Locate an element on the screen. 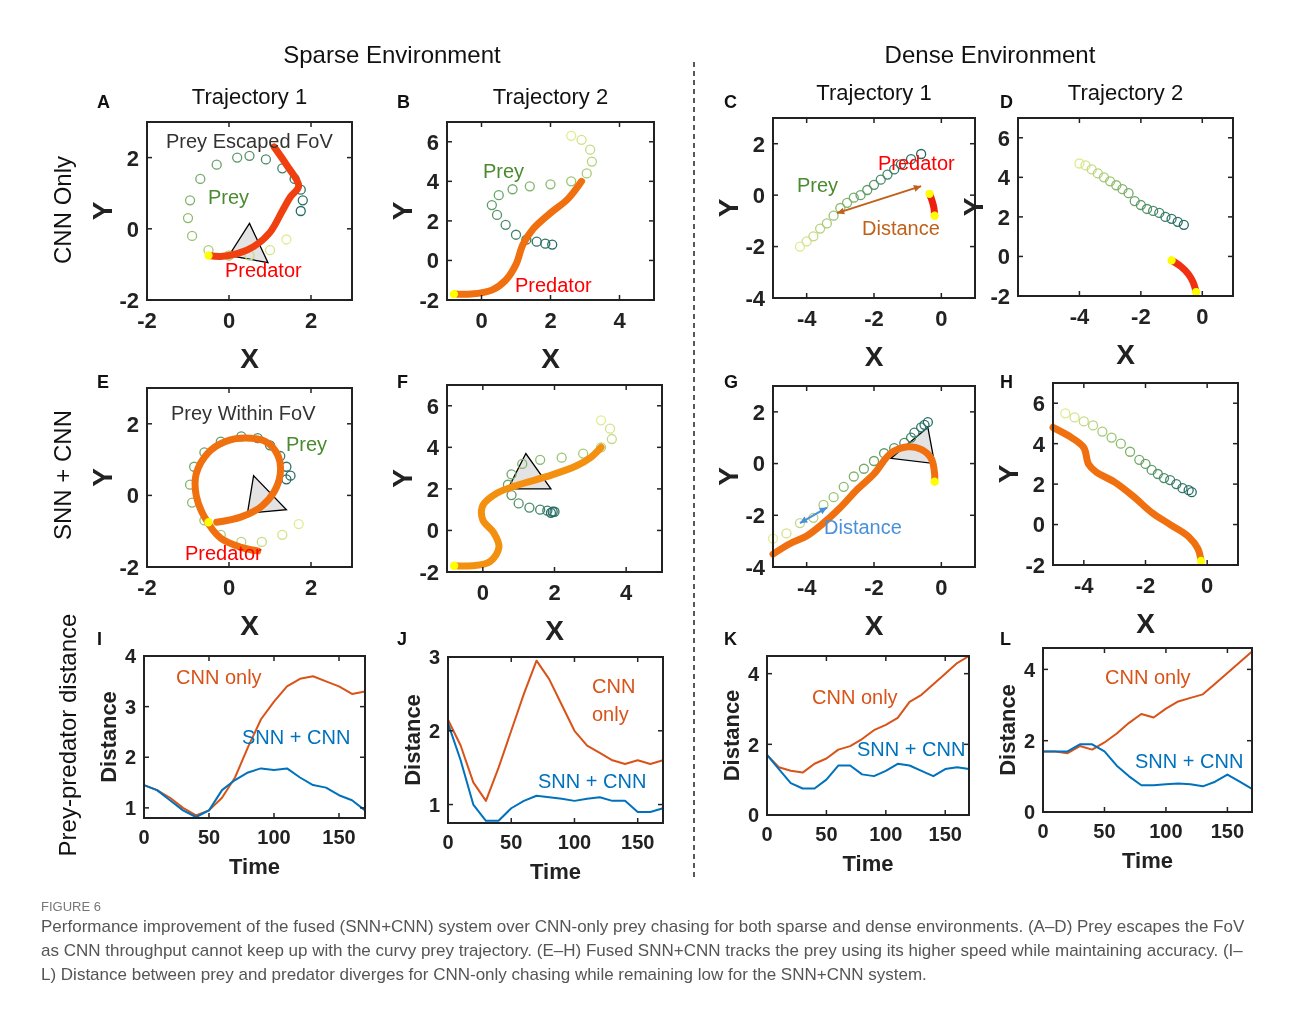  chart-title: Trajectory 1 is located at coordinates (874, 92).